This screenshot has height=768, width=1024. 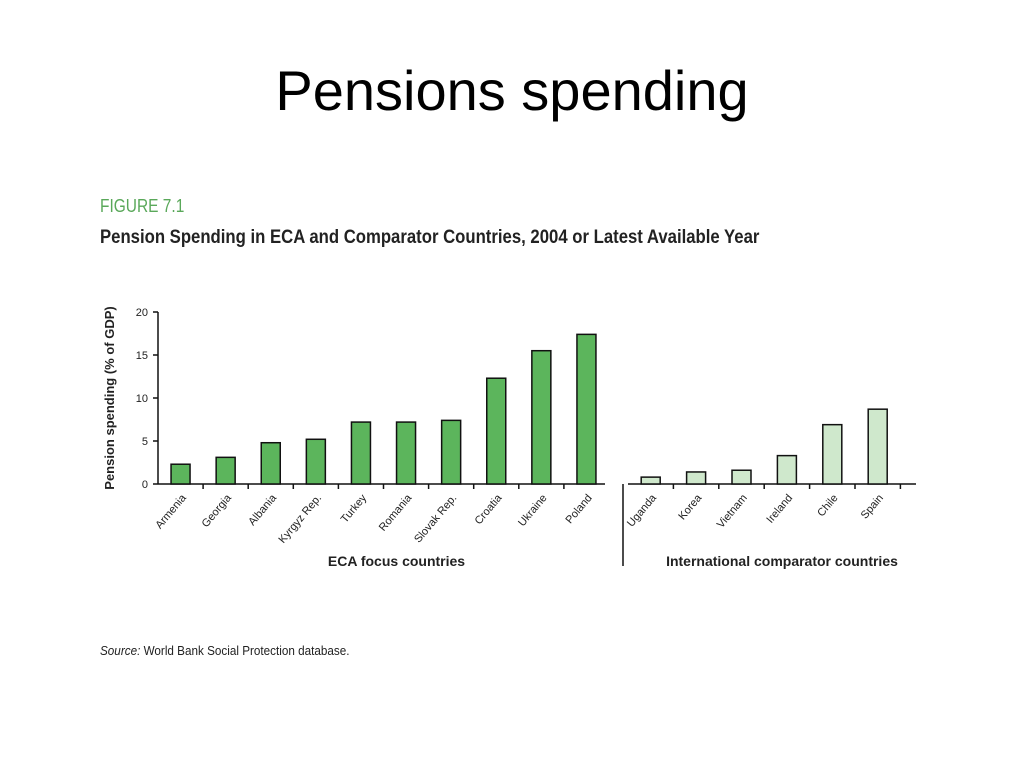 I want to click on bar-uganda, so click(x=650, y=480).